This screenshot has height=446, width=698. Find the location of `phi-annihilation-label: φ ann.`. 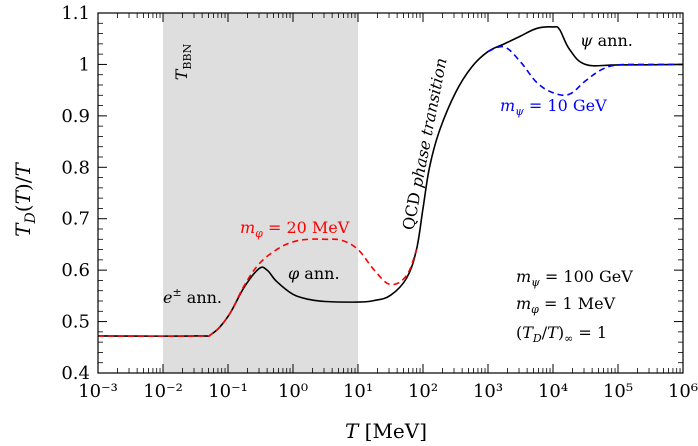

phi-annihilation-label: φ ann. is located at coordinates (314, 273).